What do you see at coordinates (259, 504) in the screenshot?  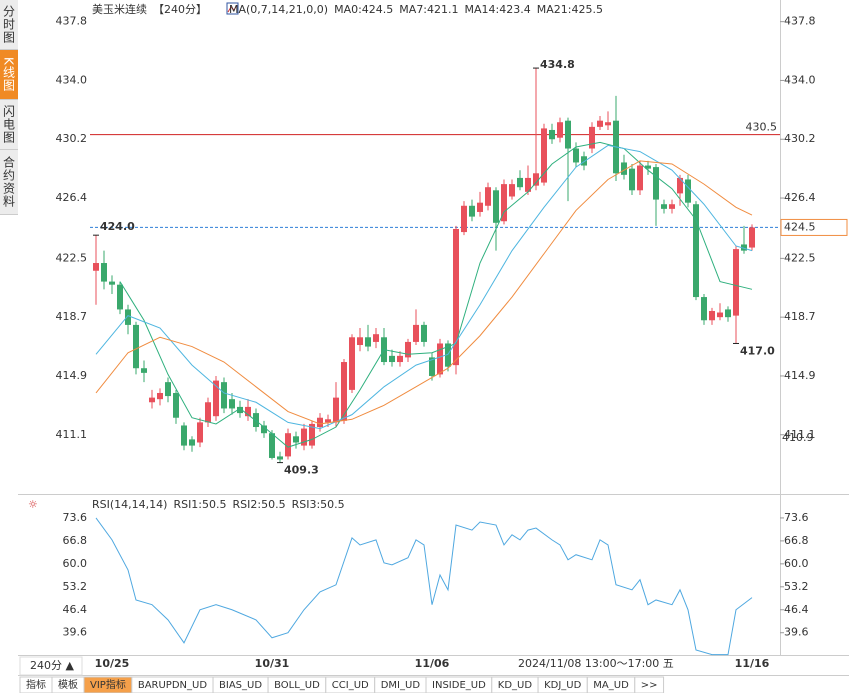 I see `header-text: RSI2:50.5` at bounding box center [259, 504].